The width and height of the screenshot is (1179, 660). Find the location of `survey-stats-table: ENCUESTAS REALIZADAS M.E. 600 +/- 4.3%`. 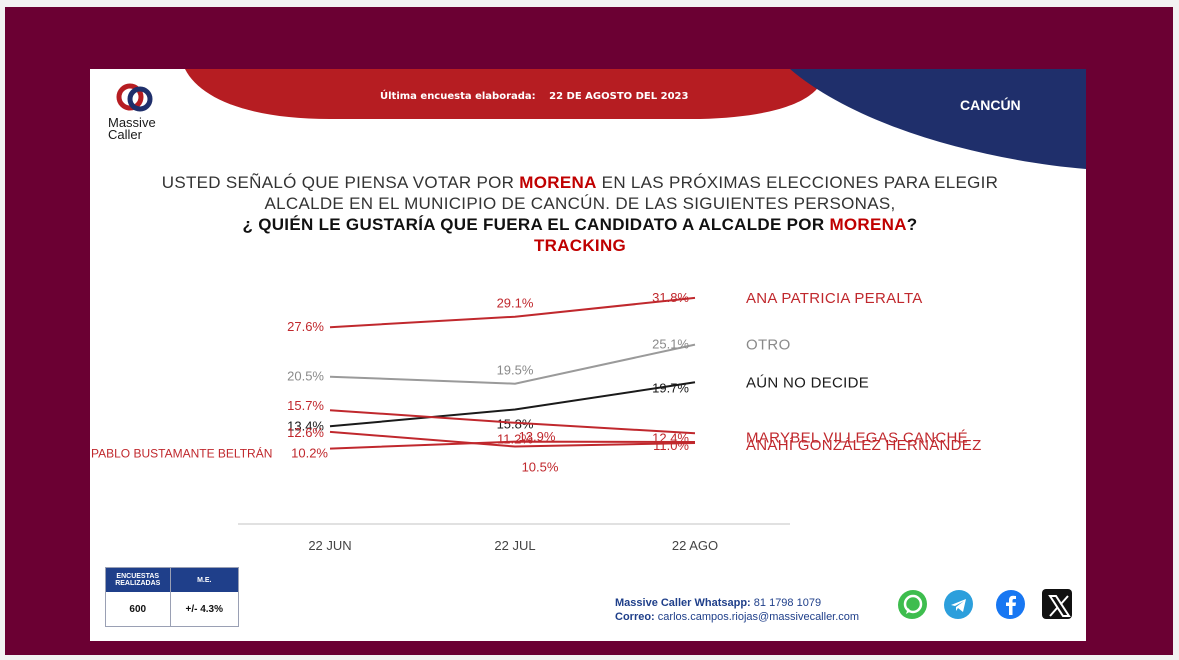

survey-stats-table: ENCUESTAS REALIZADAS M.E. 600 +/- 4.3% is located at coordinates (172, 597).